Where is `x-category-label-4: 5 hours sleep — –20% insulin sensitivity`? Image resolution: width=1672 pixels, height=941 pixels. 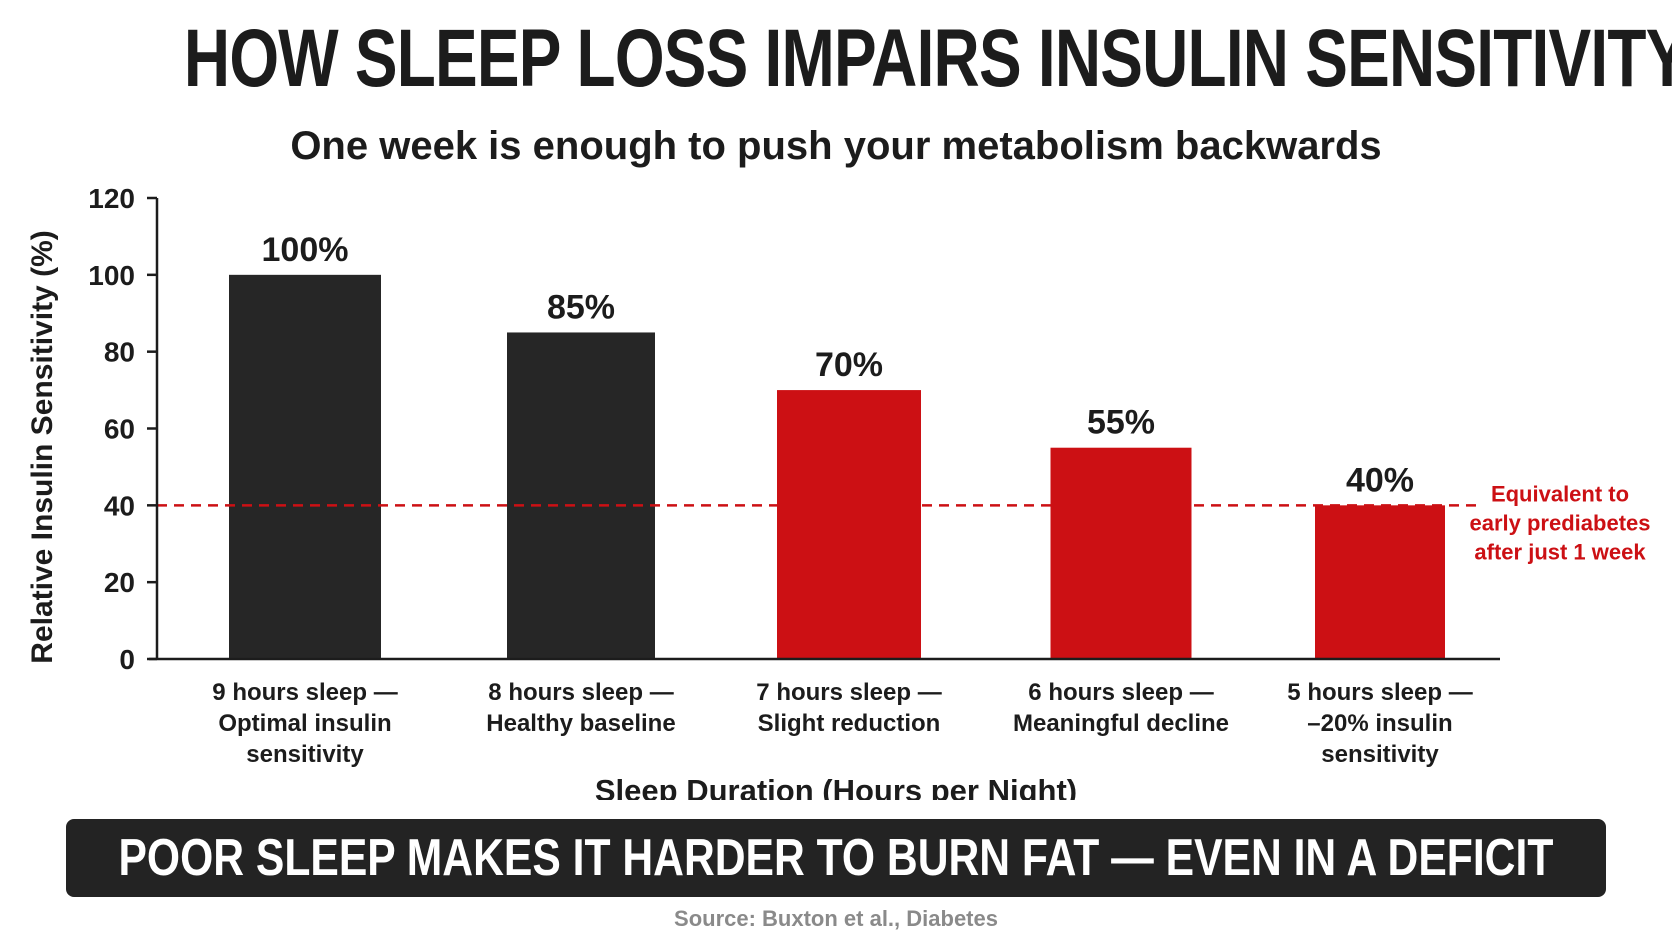
x-category-label-4: 5 hours sleep — –20% insulin sensitivity is located at coordinates (1379, 723).